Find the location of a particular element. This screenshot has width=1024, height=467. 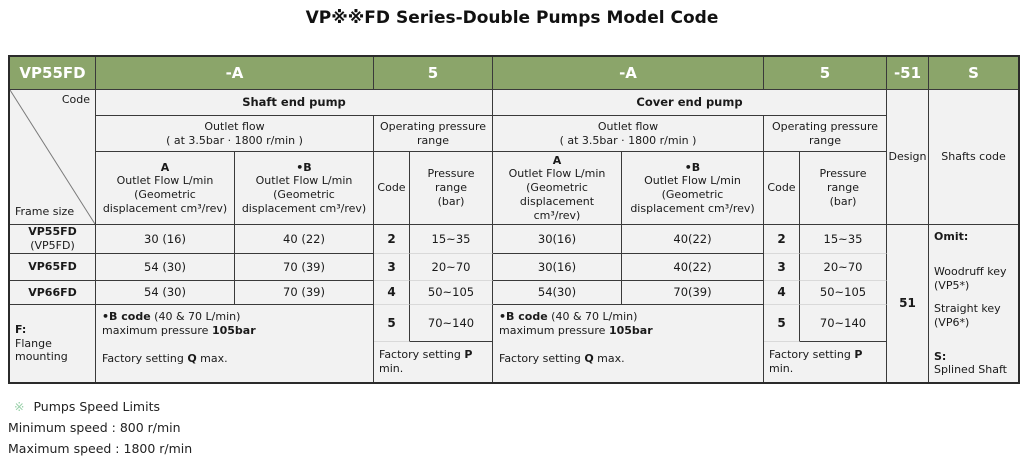

shaft-code-value: 3 is located at coordinates (392, 267).